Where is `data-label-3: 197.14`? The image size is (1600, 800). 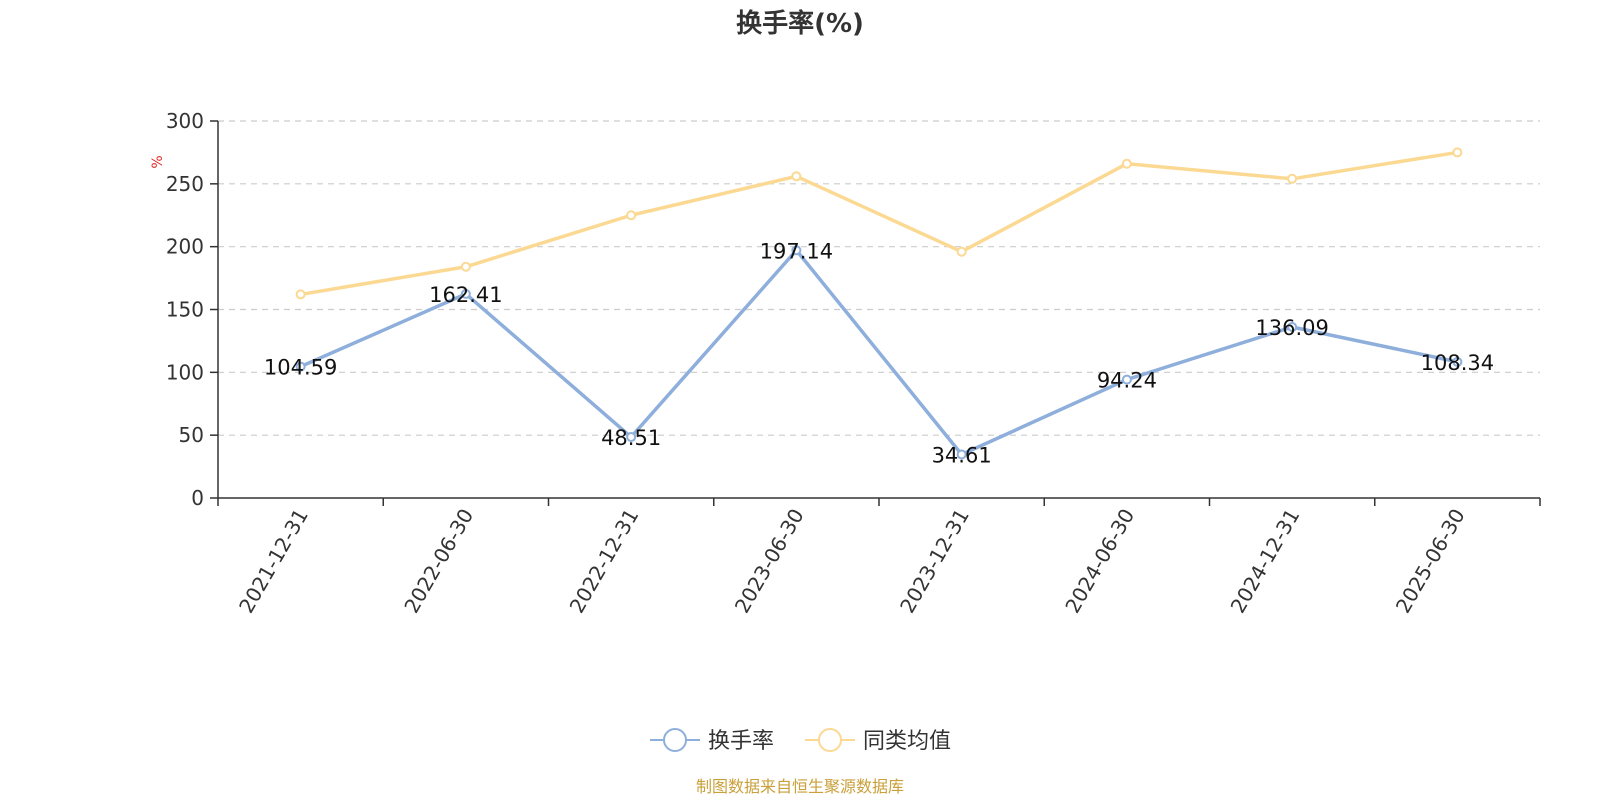 data-label-3: 197.14 is located at coordinates (796, 251).